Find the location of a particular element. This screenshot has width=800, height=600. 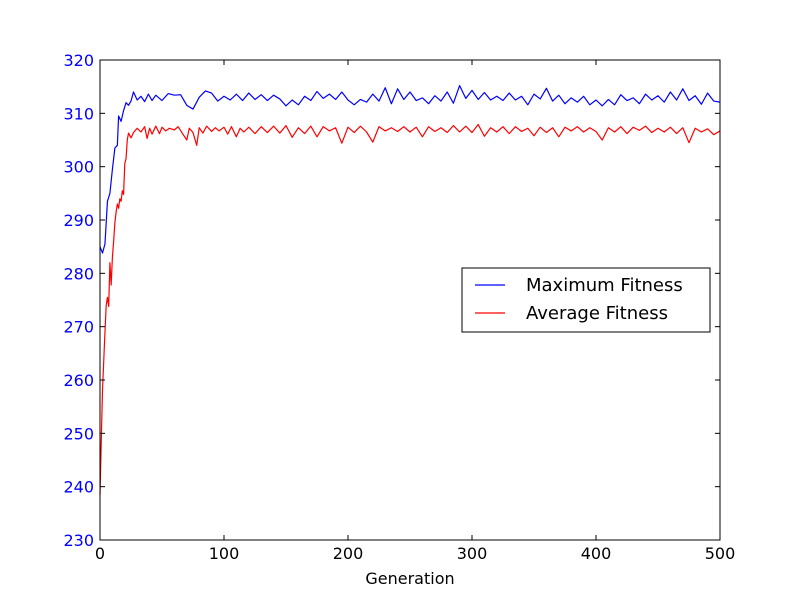

x-tick-label: 500 is located at coordinates (720, 553).